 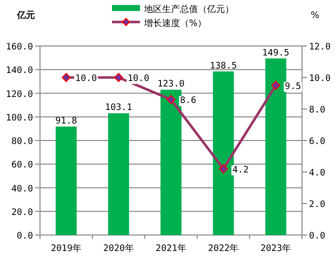 What do you see at coordinates (118, 248) in the screenshot?
I see `x-tick-label: 2020年` at bounding box center [118, 248].